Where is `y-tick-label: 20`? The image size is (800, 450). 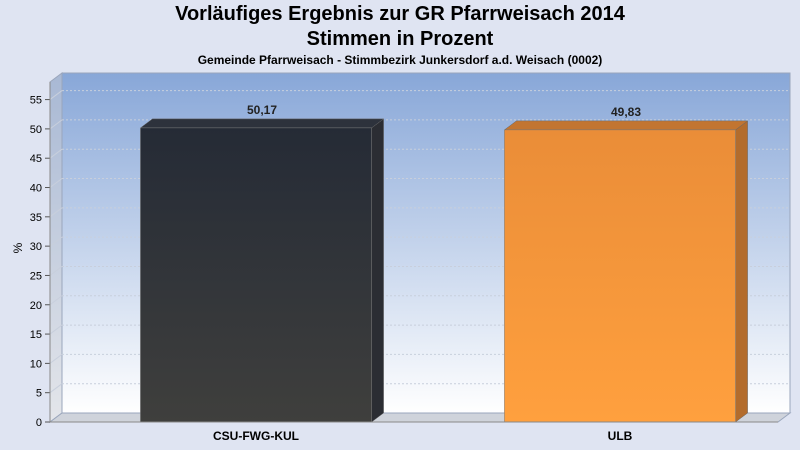 y-tick-label: 20 is located at coordinates (36, 306).